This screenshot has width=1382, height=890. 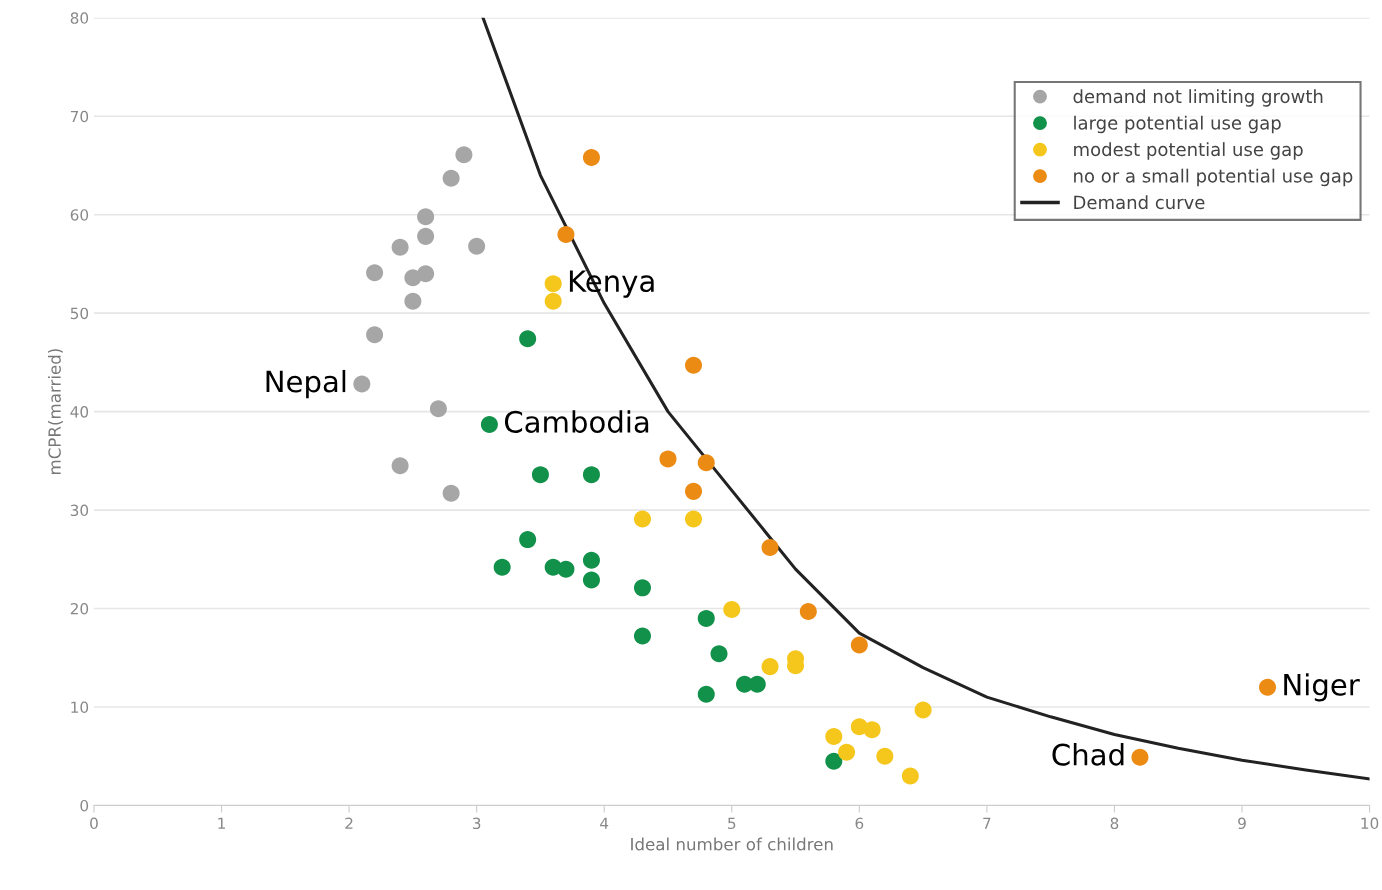 I want to click on x-tick-label: 7, so click(x=987, y=823).